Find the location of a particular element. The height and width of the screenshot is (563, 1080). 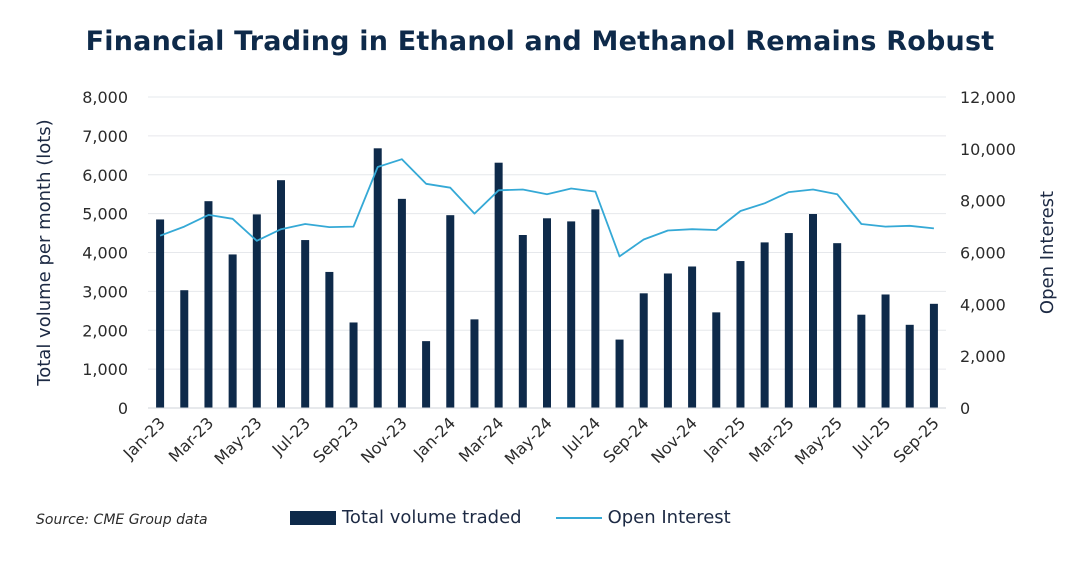

right-tick-label: 6,000 is located at coordinates (983, 253).